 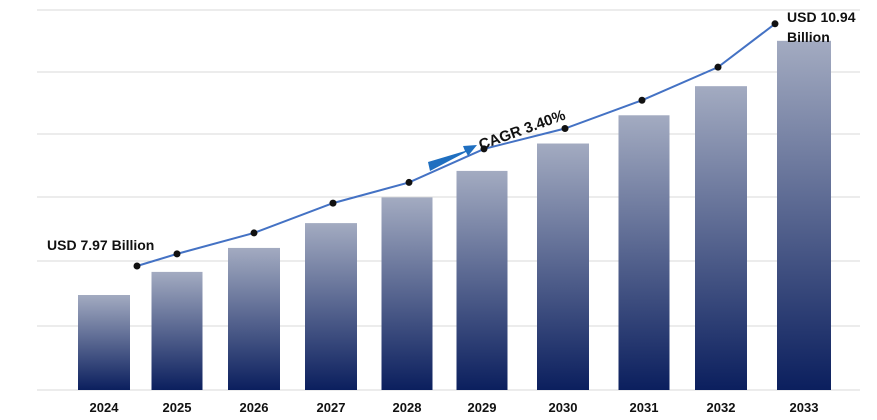 What do you see at coordinates (331, 407) in the screenshot?
I see `x-tick-label-2027: 2027` at bounding box center [331, 407].